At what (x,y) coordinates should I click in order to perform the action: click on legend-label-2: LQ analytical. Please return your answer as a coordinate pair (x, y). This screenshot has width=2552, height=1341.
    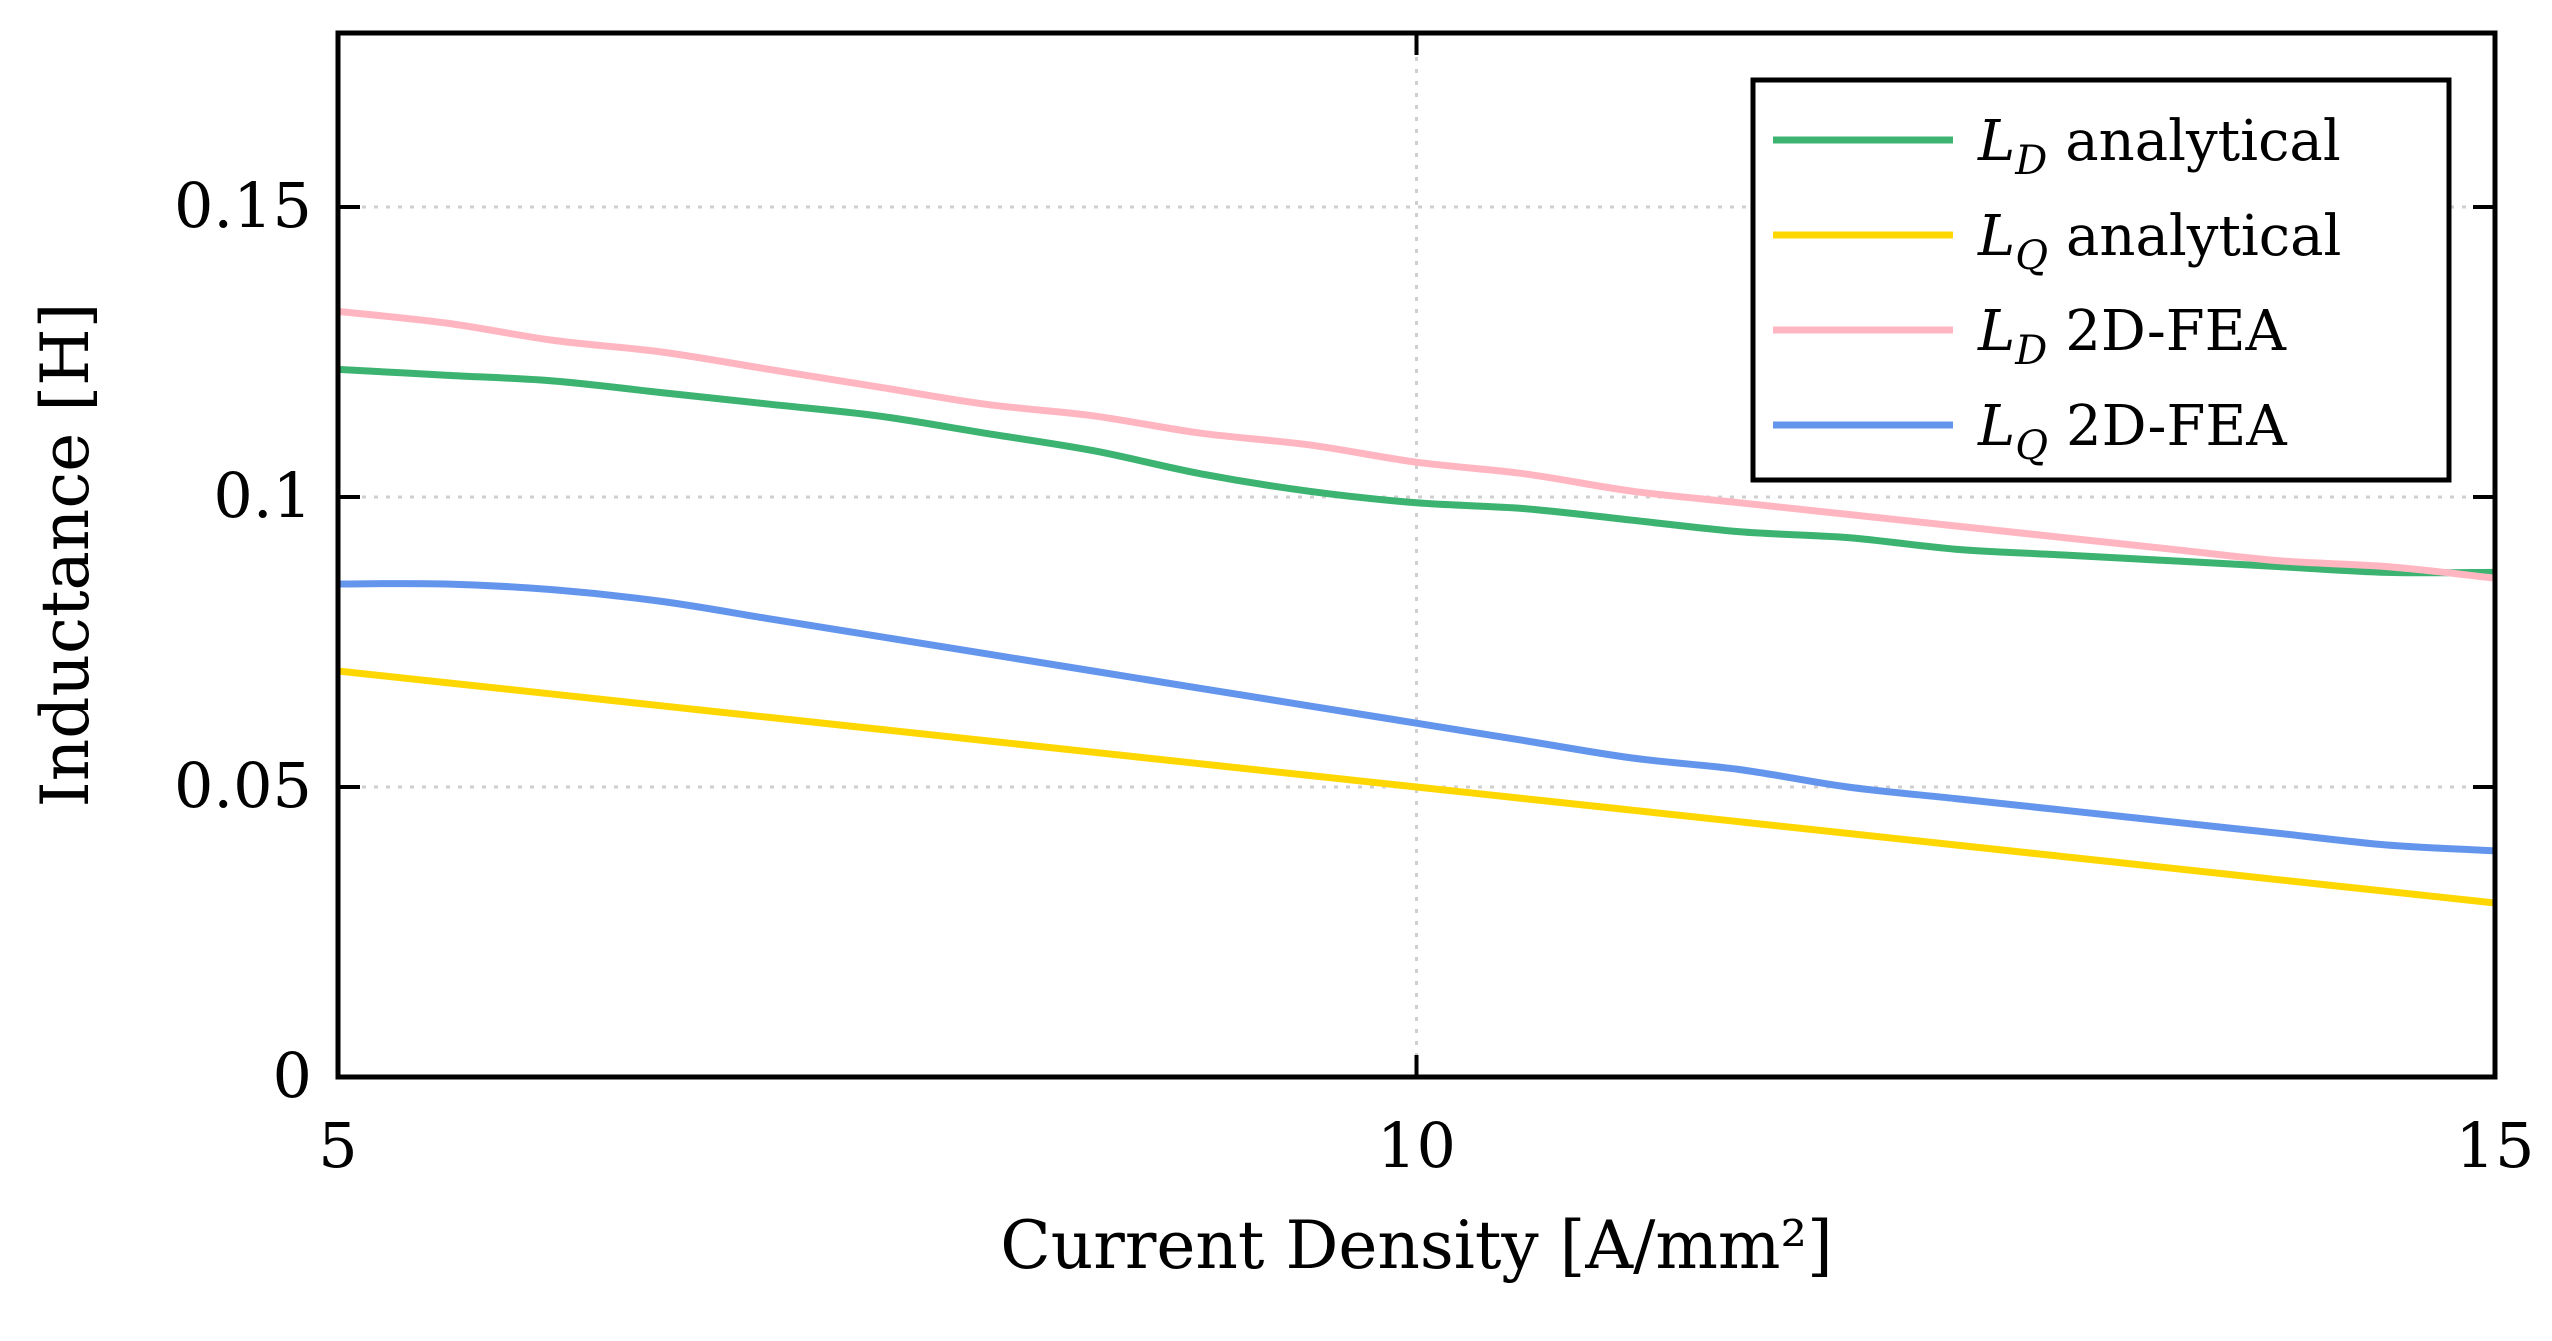
    Looking at the image, I should click on (2159, 241).